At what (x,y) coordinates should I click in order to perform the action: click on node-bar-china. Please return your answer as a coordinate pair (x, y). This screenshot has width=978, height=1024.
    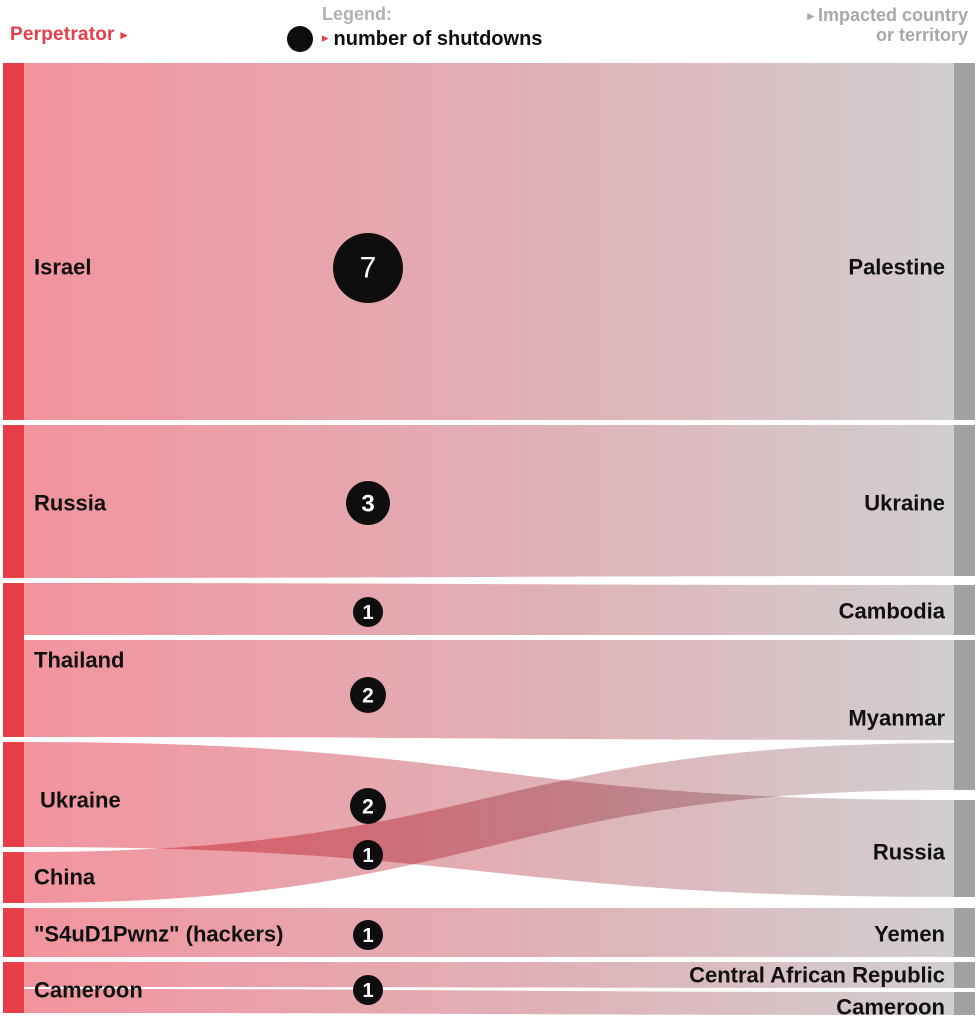
    Looking at the image, I should click on (13, 877).